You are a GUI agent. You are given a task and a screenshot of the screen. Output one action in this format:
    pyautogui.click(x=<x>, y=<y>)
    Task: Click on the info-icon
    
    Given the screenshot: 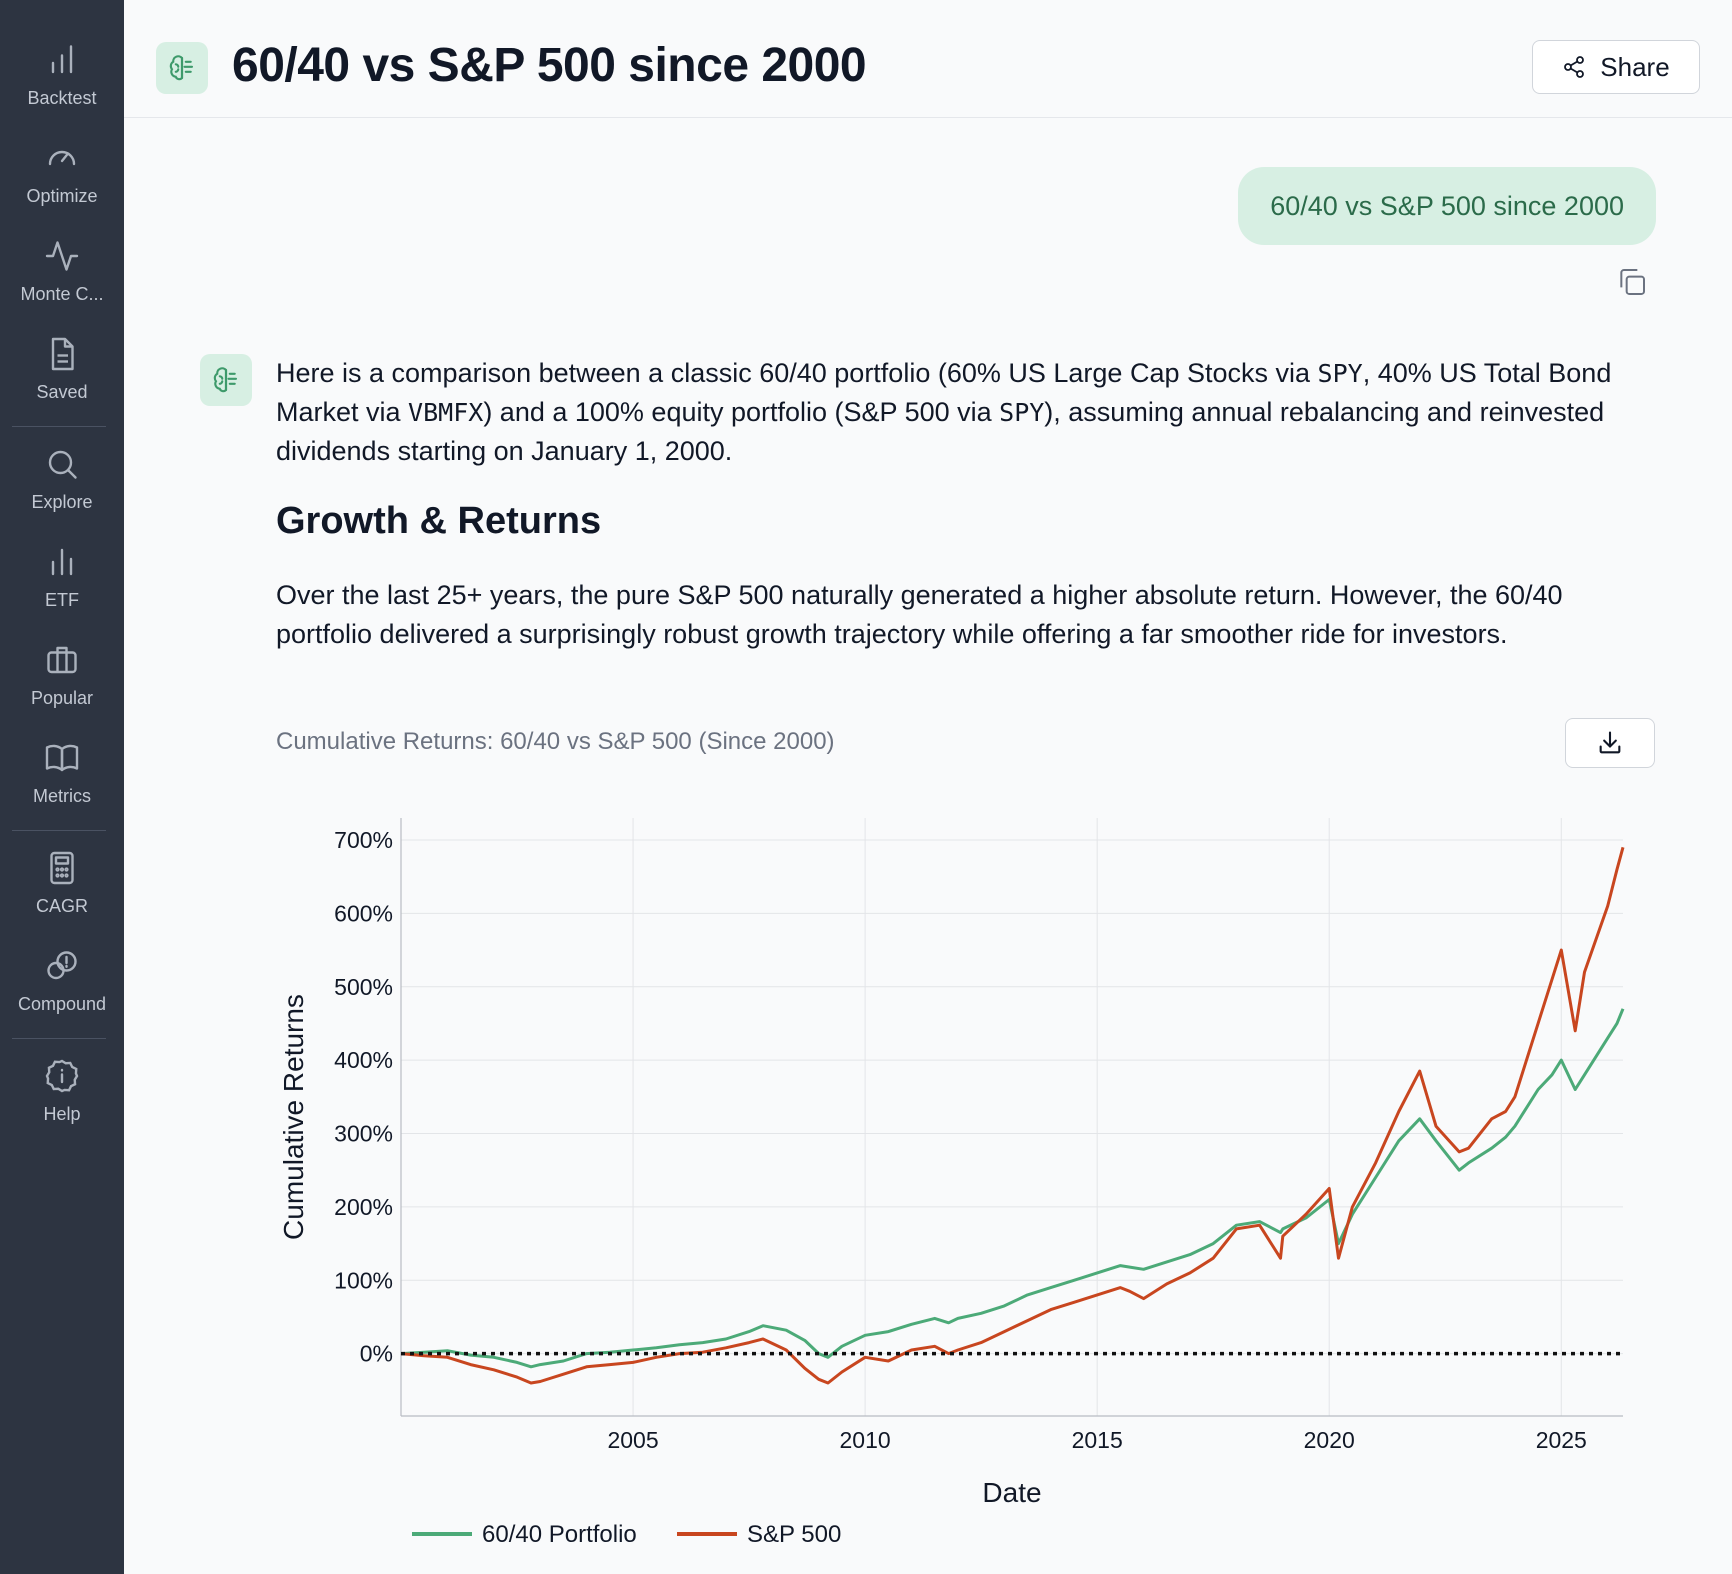 What is the action you would take?
    pyautogui.click(x=62, y=1076)
    